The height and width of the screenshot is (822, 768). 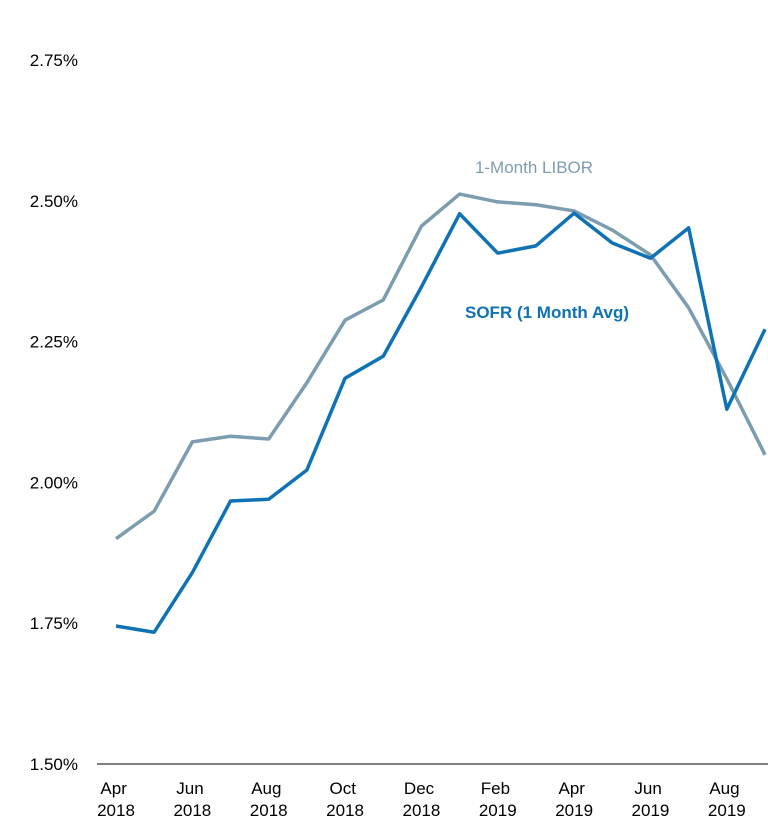 What do you see at coordinates (651, 799) in the screenshot?
I see `x-tick-label: Jun 2019` at bounding box center [651, 799].